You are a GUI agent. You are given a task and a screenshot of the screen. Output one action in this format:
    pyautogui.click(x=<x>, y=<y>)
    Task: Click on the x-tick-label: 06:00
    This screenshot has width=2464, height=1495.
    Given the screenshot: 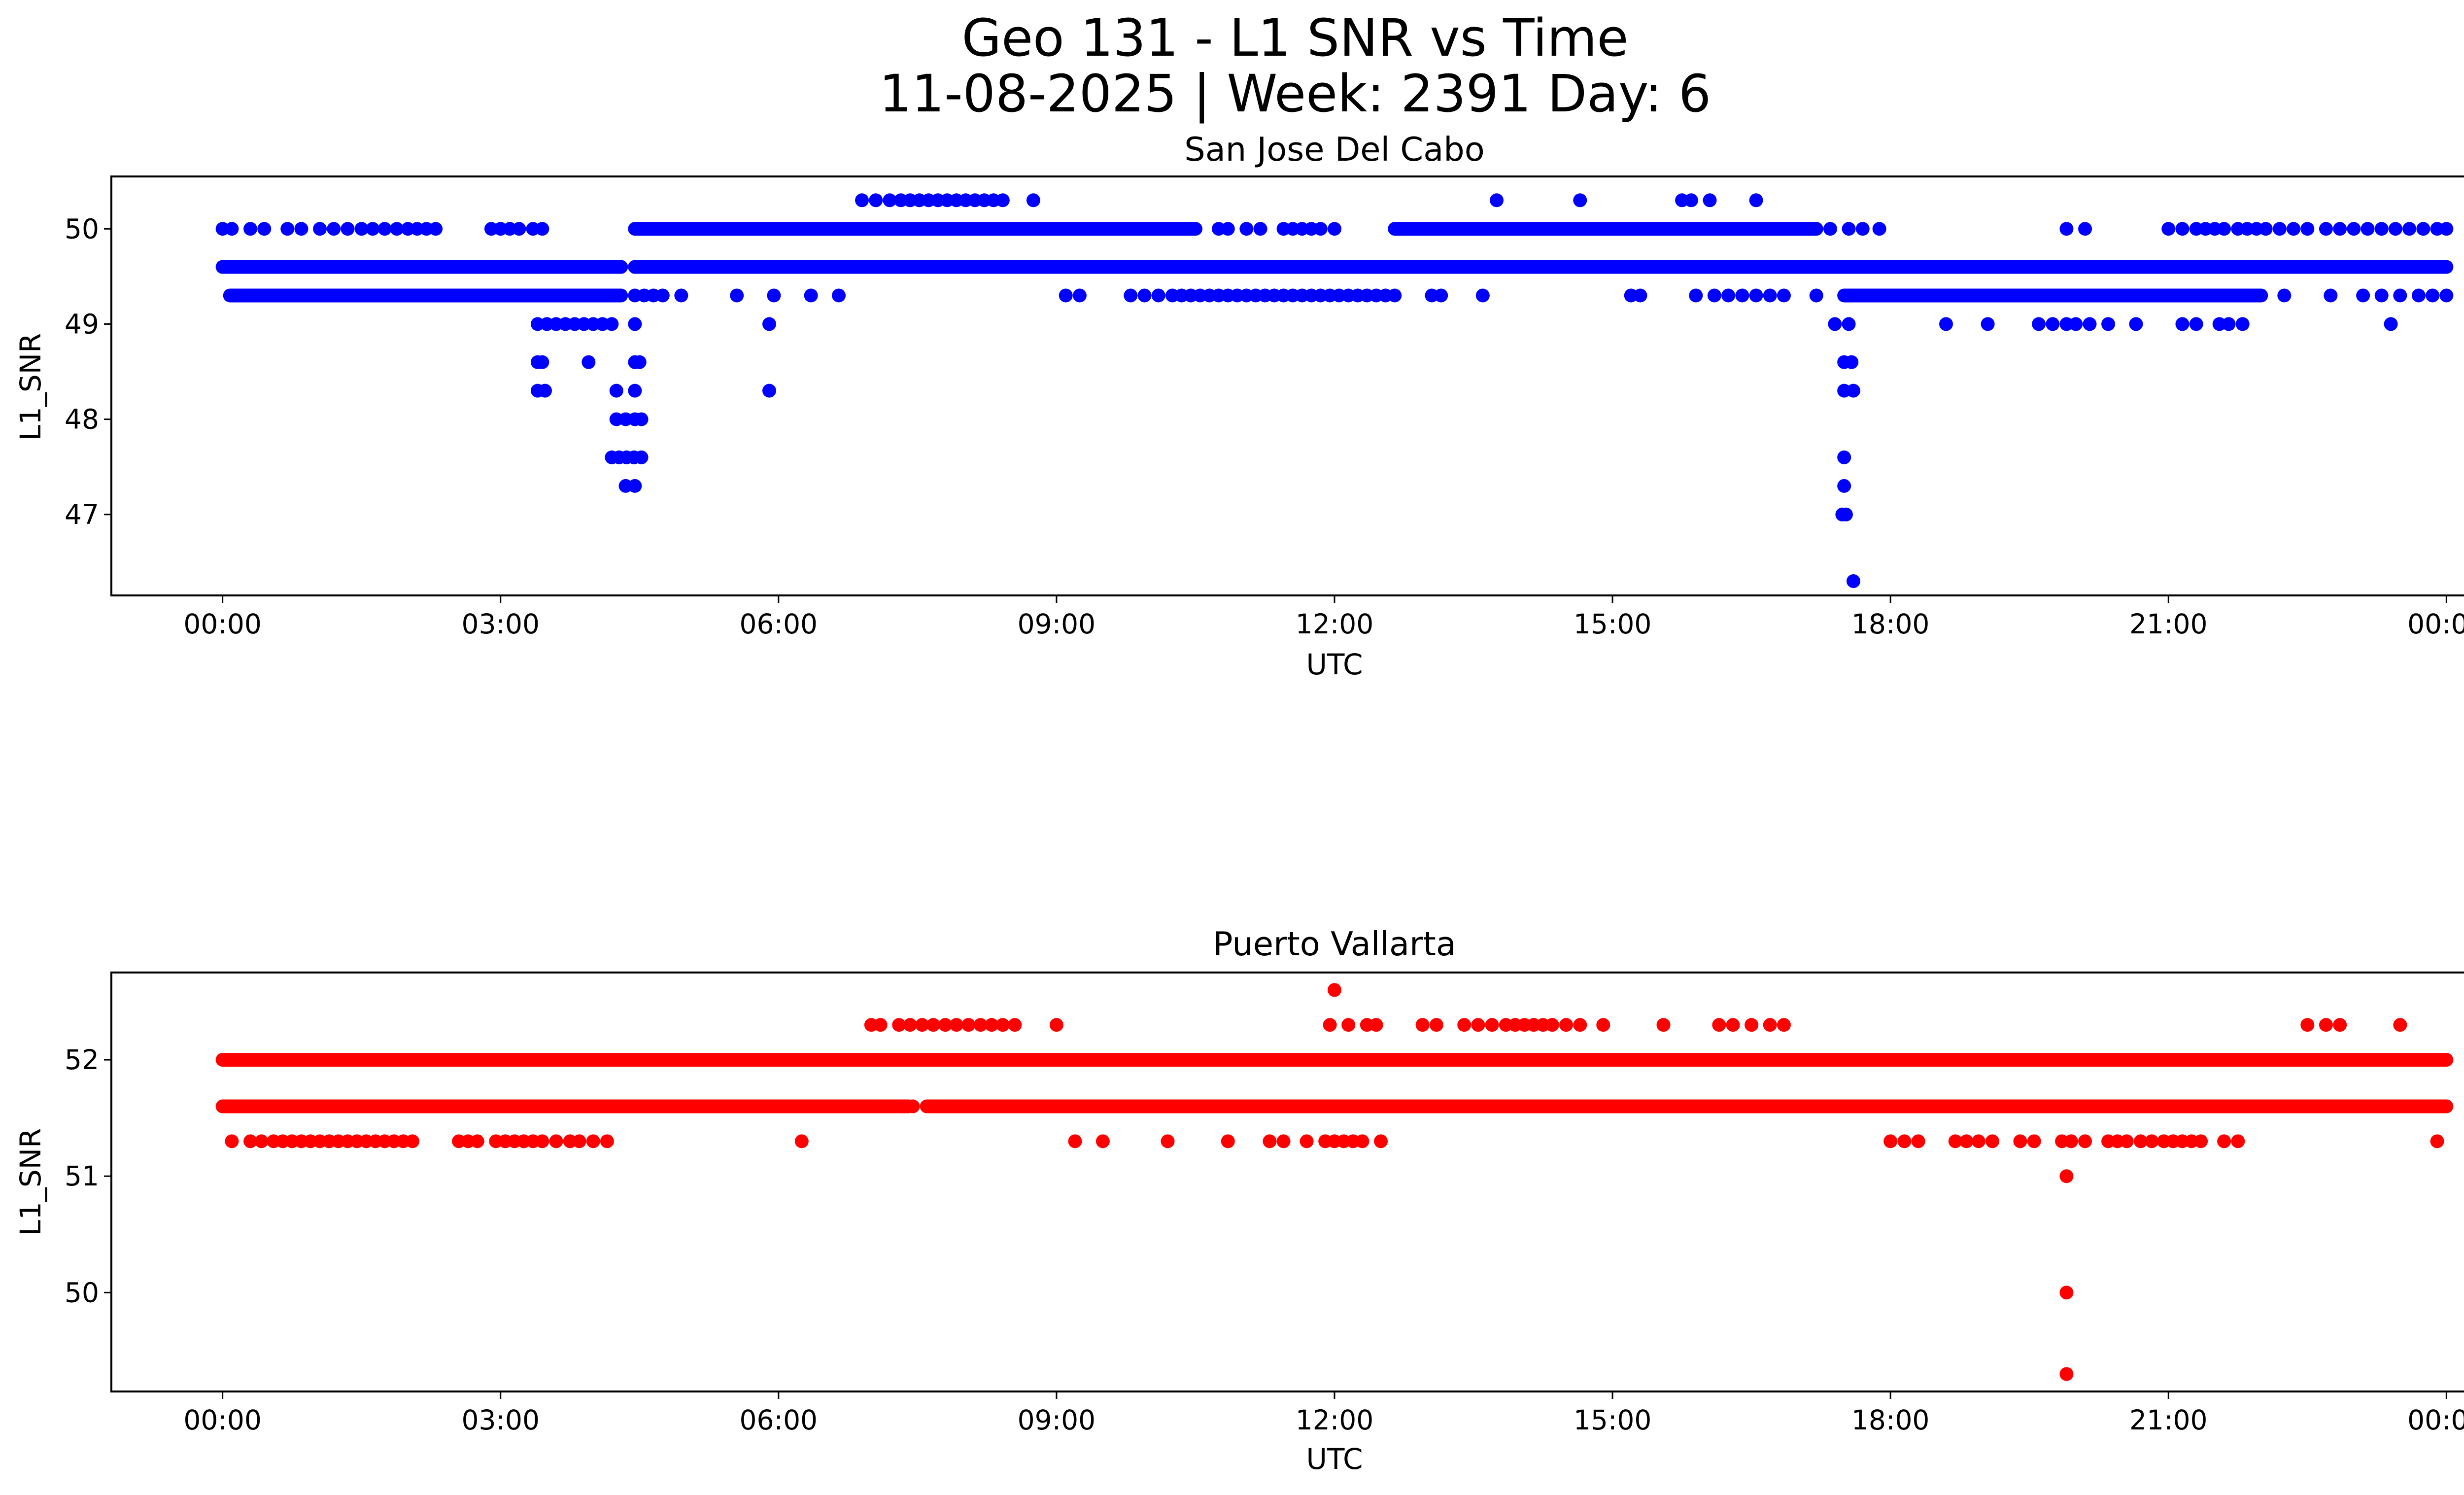 What is the action you would take?
    pyautogui.click(x=779, y=624)
    